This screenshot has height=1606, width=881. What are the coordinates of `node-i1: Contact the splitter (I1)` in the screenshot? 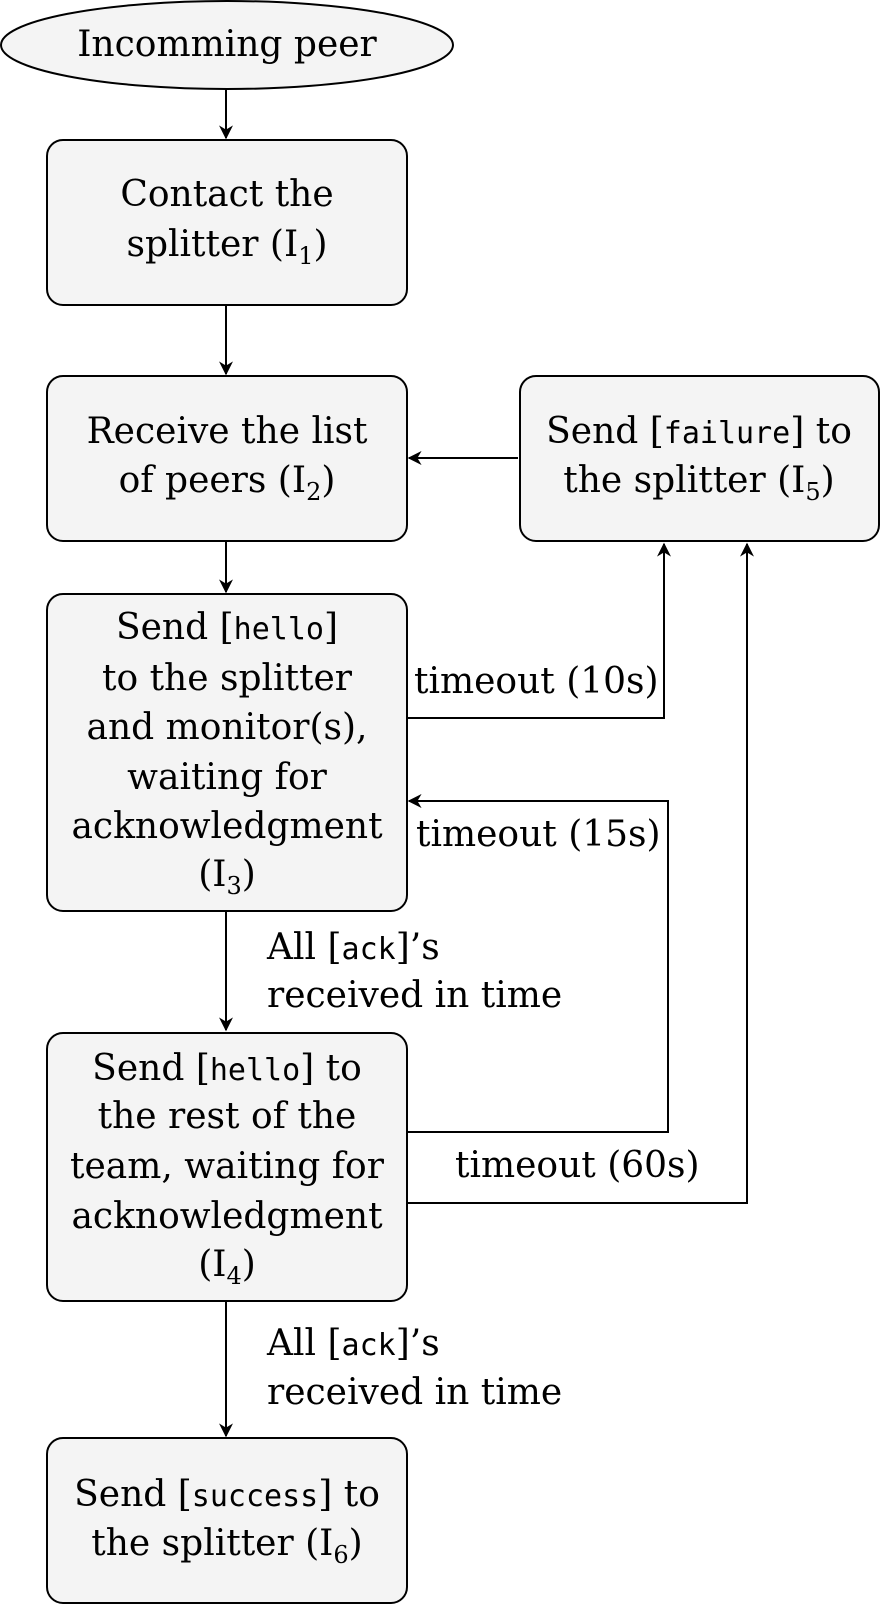 It's located at (227, 222).